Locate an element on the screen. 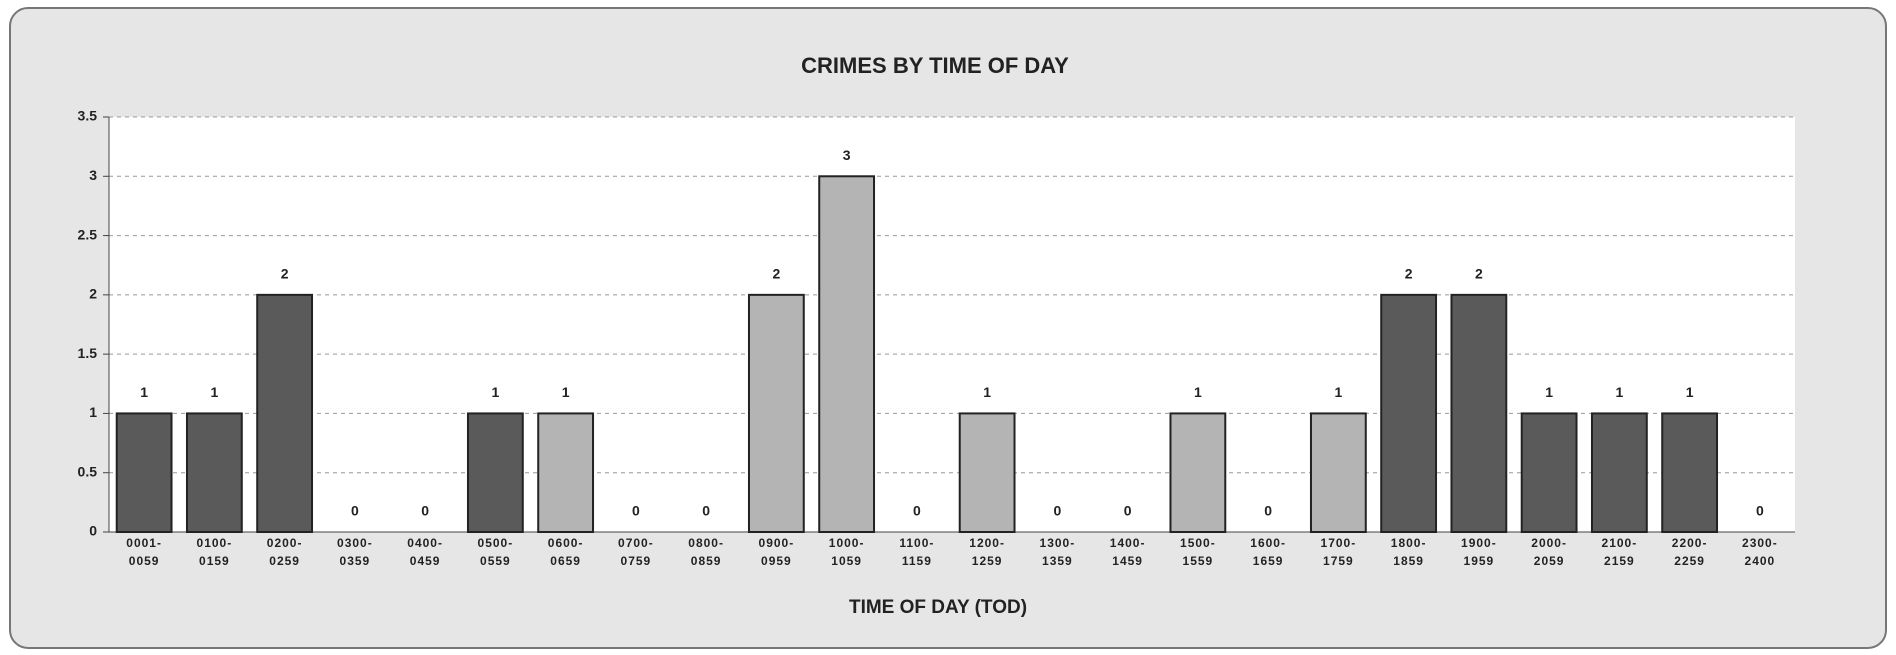  x-tick-label: 1600-1659 is located at coordinates (1268, 552).